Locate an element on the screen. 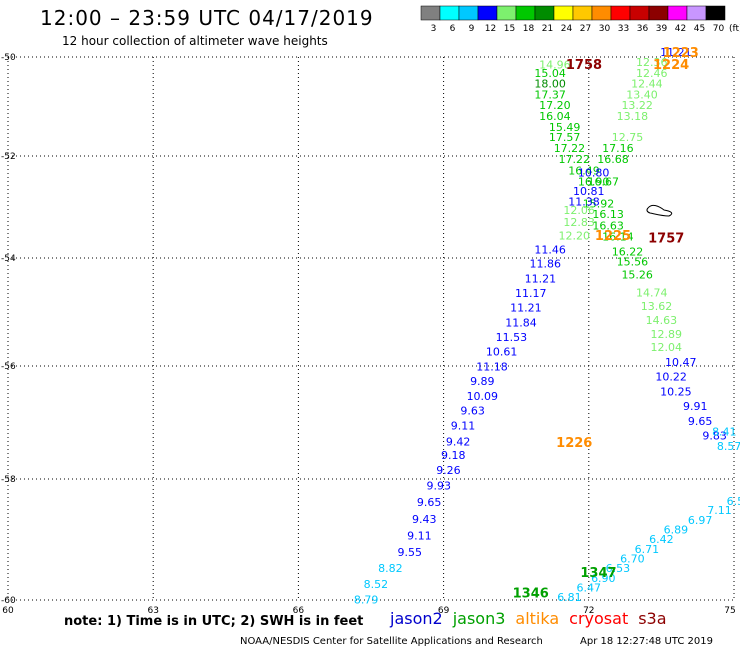  wave-height-value: 16.49 is located at coordinates (584, 170).